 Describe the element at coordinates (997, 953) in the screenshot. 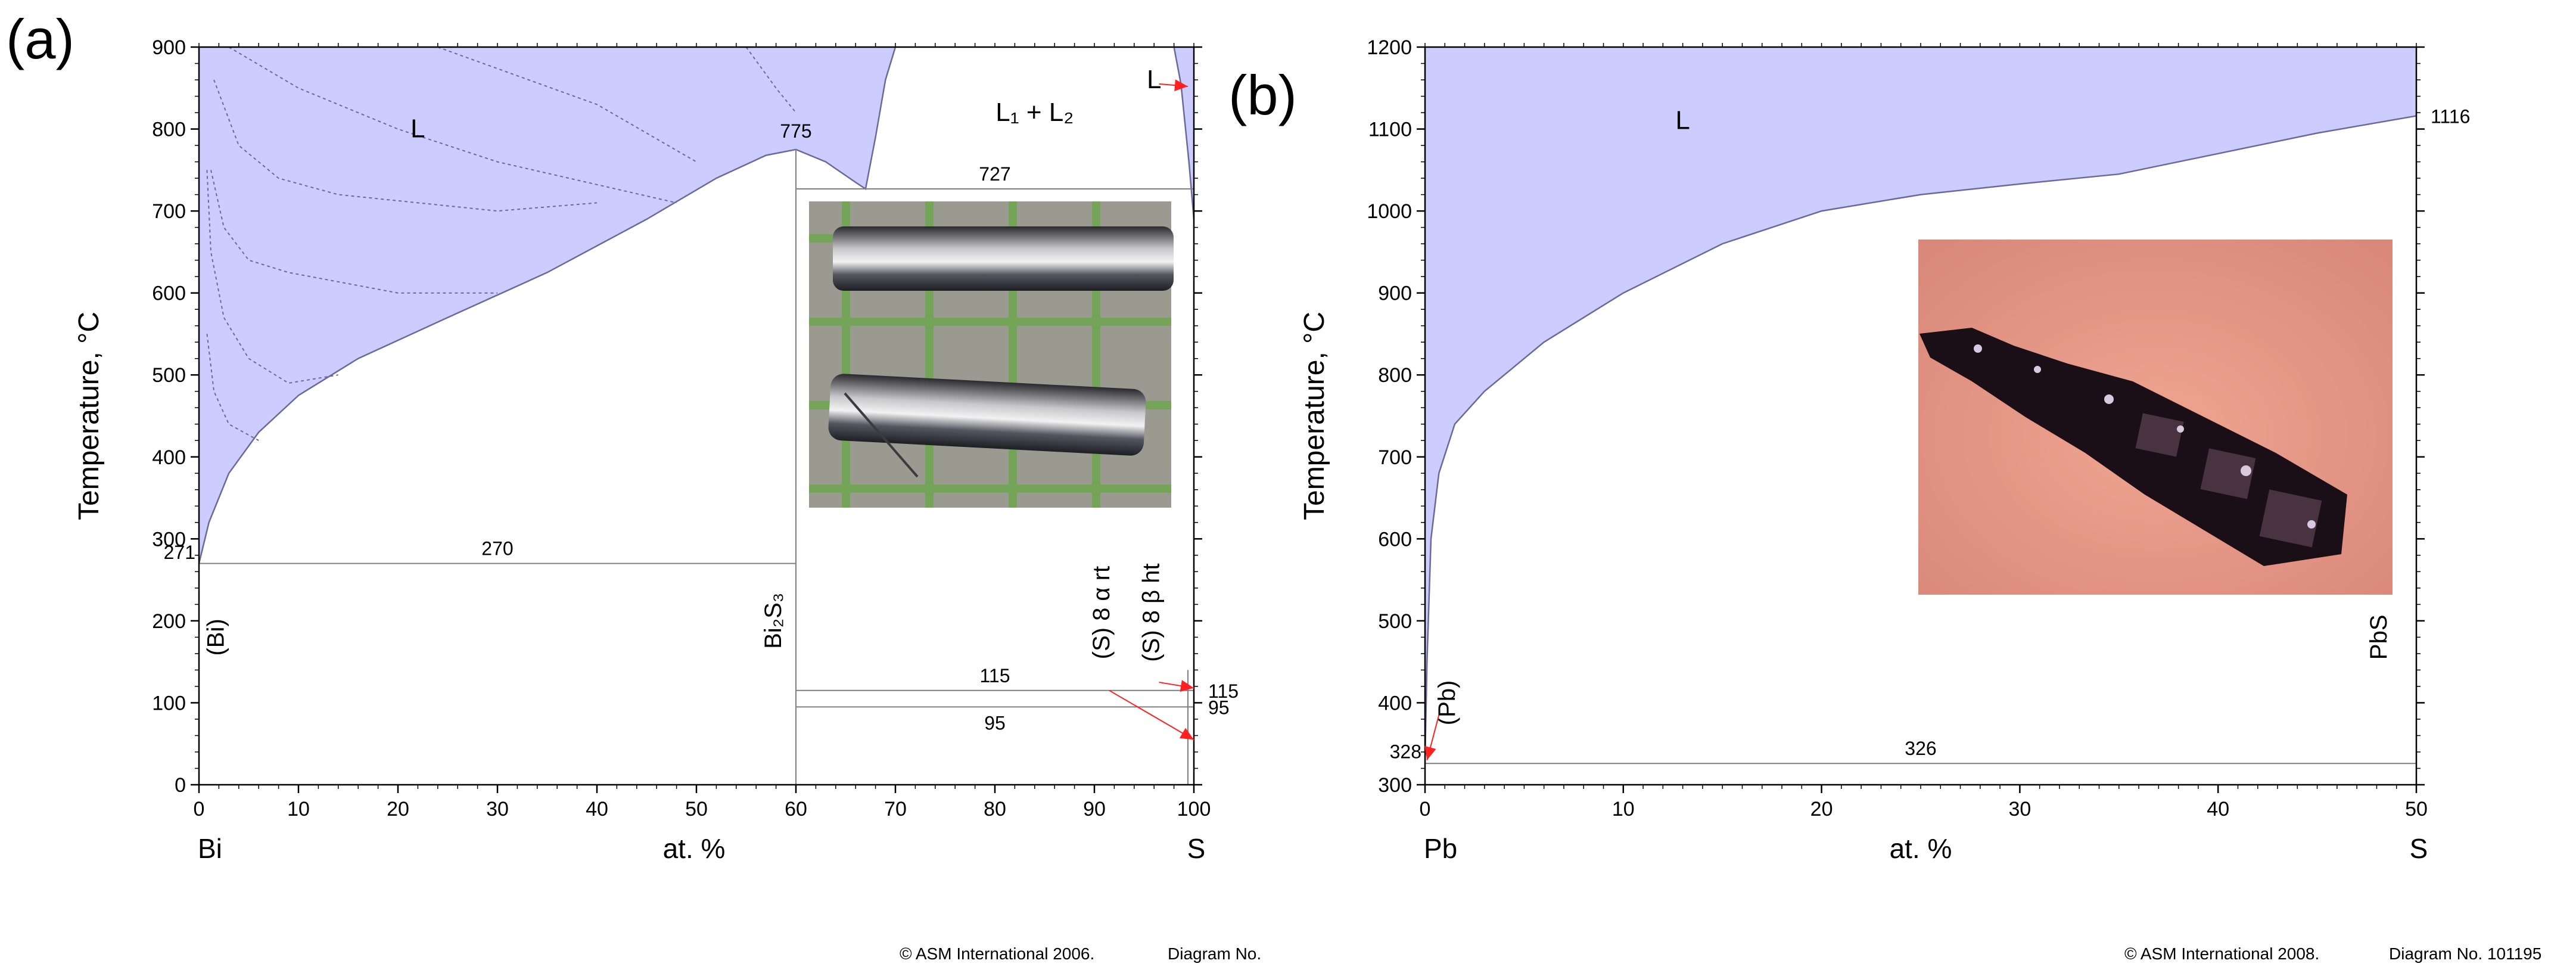

I see `panel-a-copyright: © ASM International 2006.` at that location.